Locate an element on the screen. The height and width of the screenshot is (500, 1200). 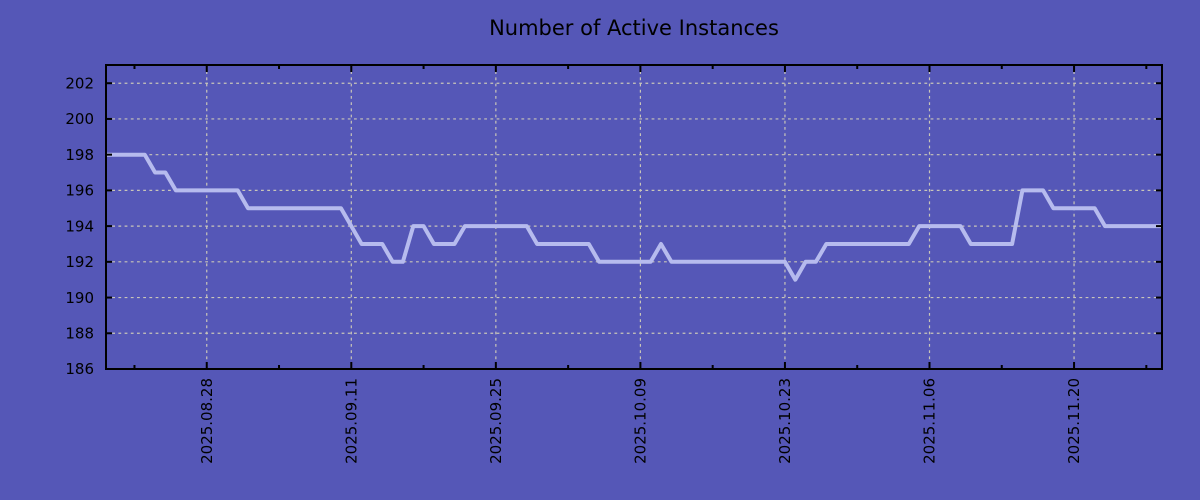
y-tick-label: 190 is located at coordinates (79, 298).